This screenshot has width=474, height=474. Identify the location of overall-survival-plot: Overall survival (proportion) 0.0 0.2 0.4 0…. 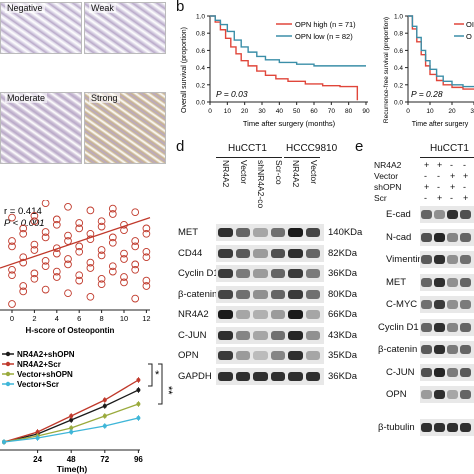
(275, 71).